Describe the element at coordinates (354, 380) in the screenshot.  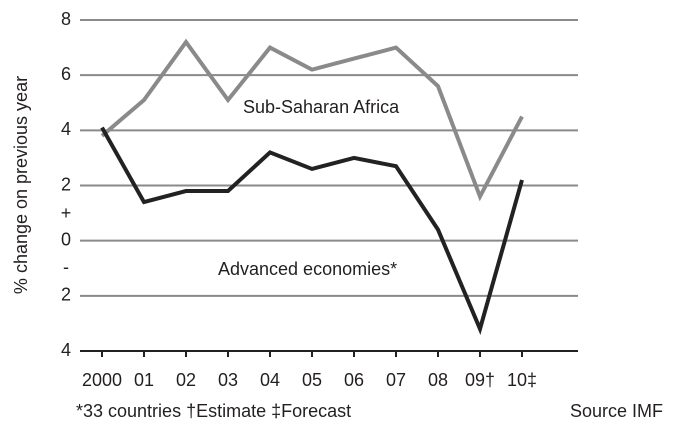
I see `x-tick-label: 06` at that location.